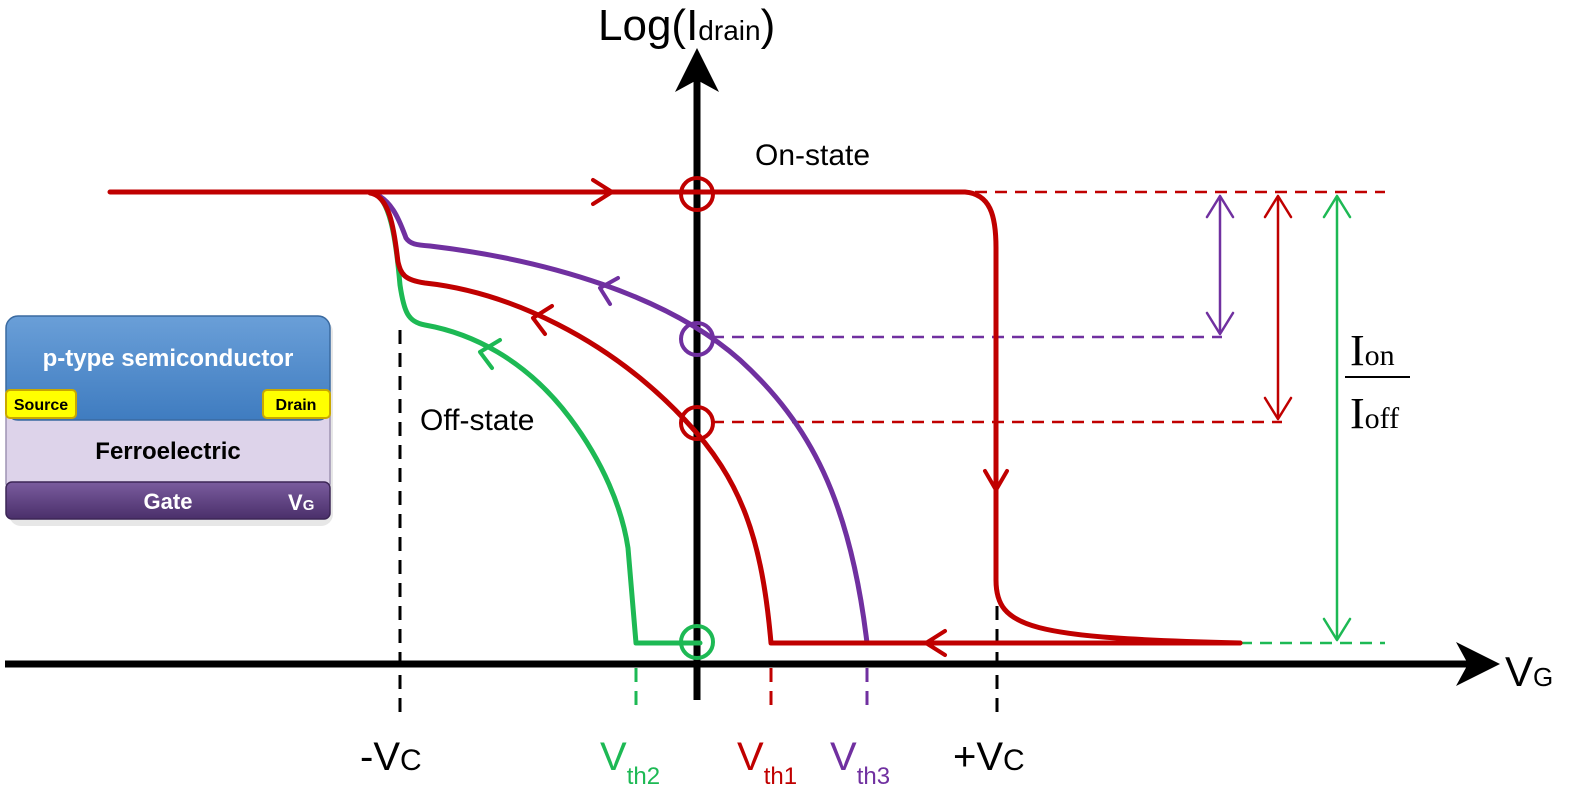  I want to click on source-label: Source, so click(41, 405).